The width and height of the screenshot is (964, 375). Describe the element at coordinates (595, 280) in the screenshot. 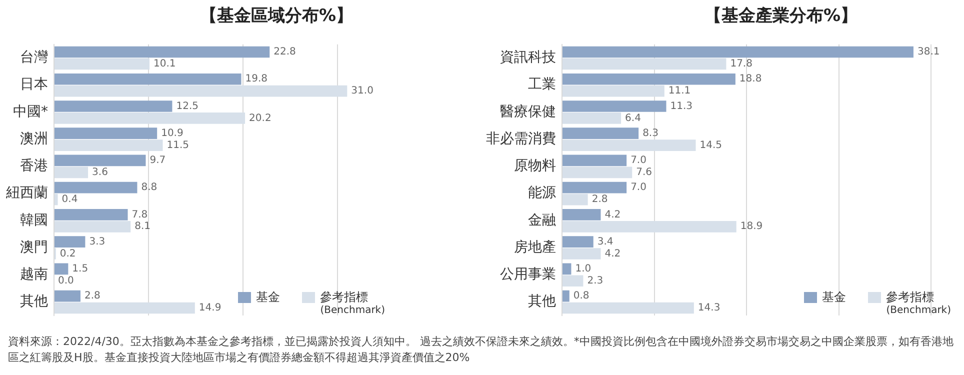

I see `data-label: 2.3` at that location.